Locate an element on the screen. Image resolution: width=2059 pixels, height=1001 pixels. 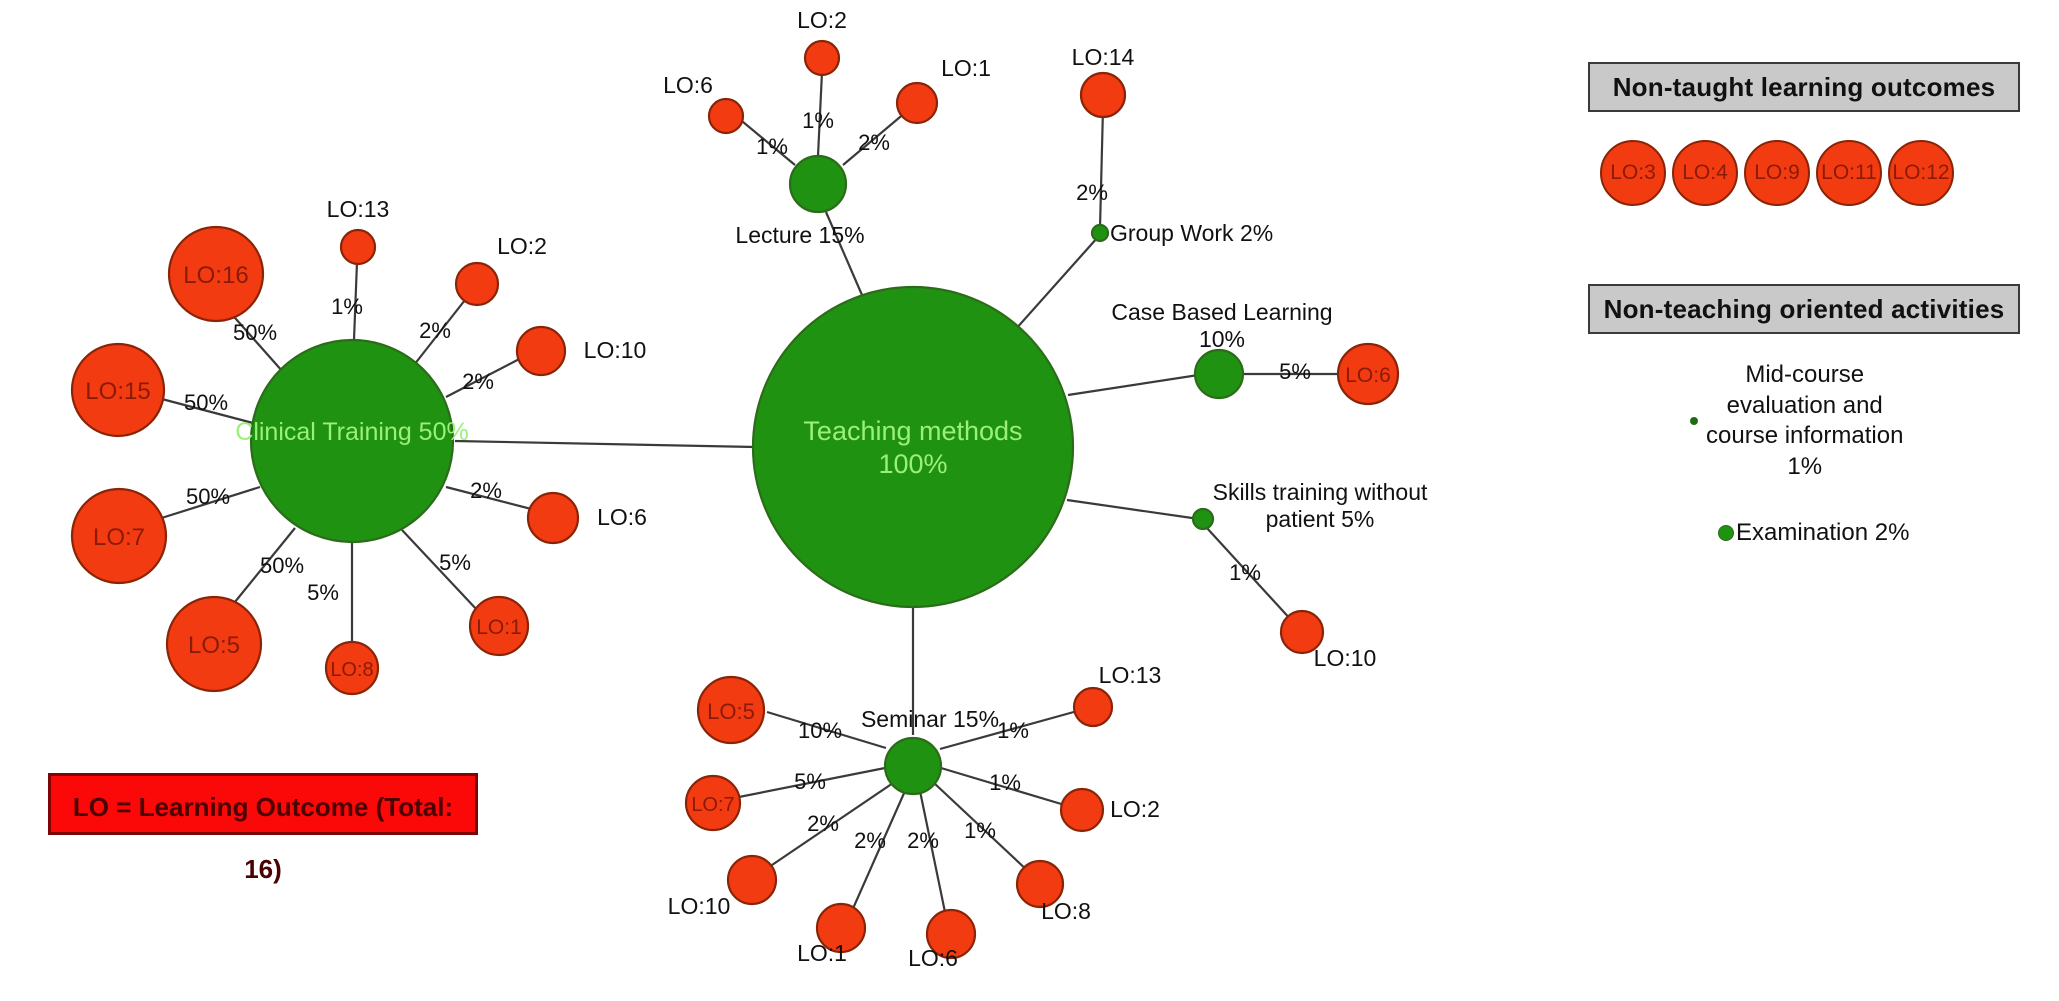
edge-clinical-lo2 is located at coordinates (439, 332).